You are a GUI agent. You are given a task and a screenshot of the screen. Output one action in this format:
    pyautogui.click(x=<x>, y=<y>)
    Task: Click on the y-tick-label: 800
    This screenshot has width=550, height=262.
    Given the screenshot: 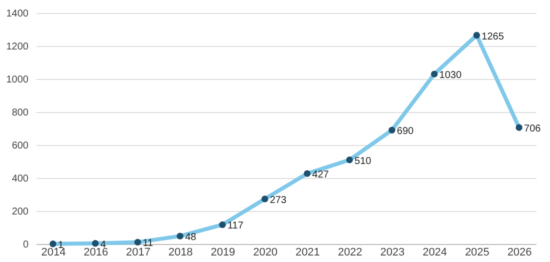 What is the action you would take?
    pyautogui.click(x=20, y=113)
    